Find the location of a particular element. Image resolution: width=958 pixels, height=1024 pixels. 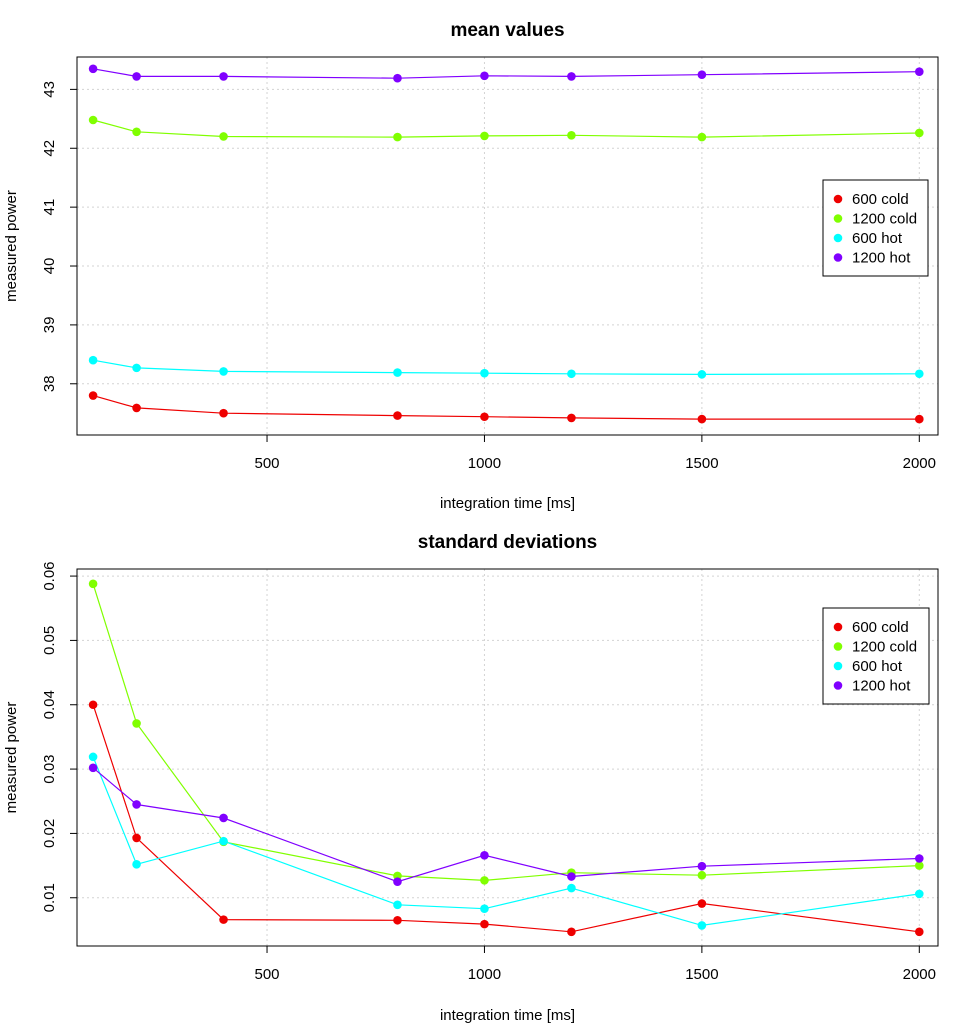

chart-title: standard deviations is located at coordinates (508, 542).